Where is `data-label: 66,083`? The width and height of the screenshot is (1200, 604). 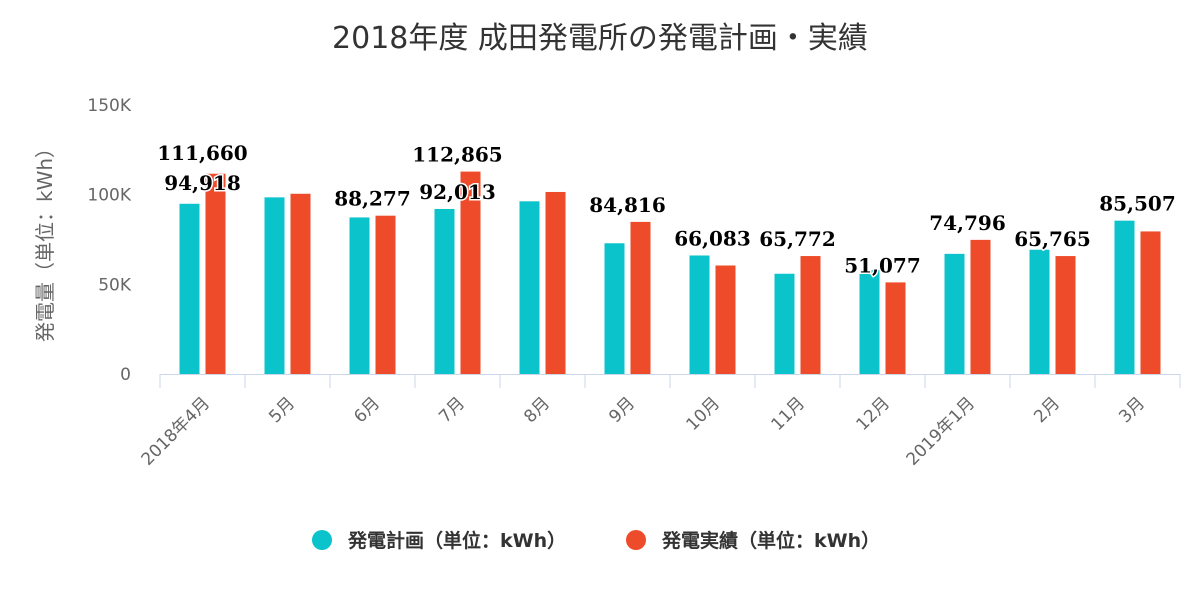 data-label: 66,083 is located at coordinates (712, 238).